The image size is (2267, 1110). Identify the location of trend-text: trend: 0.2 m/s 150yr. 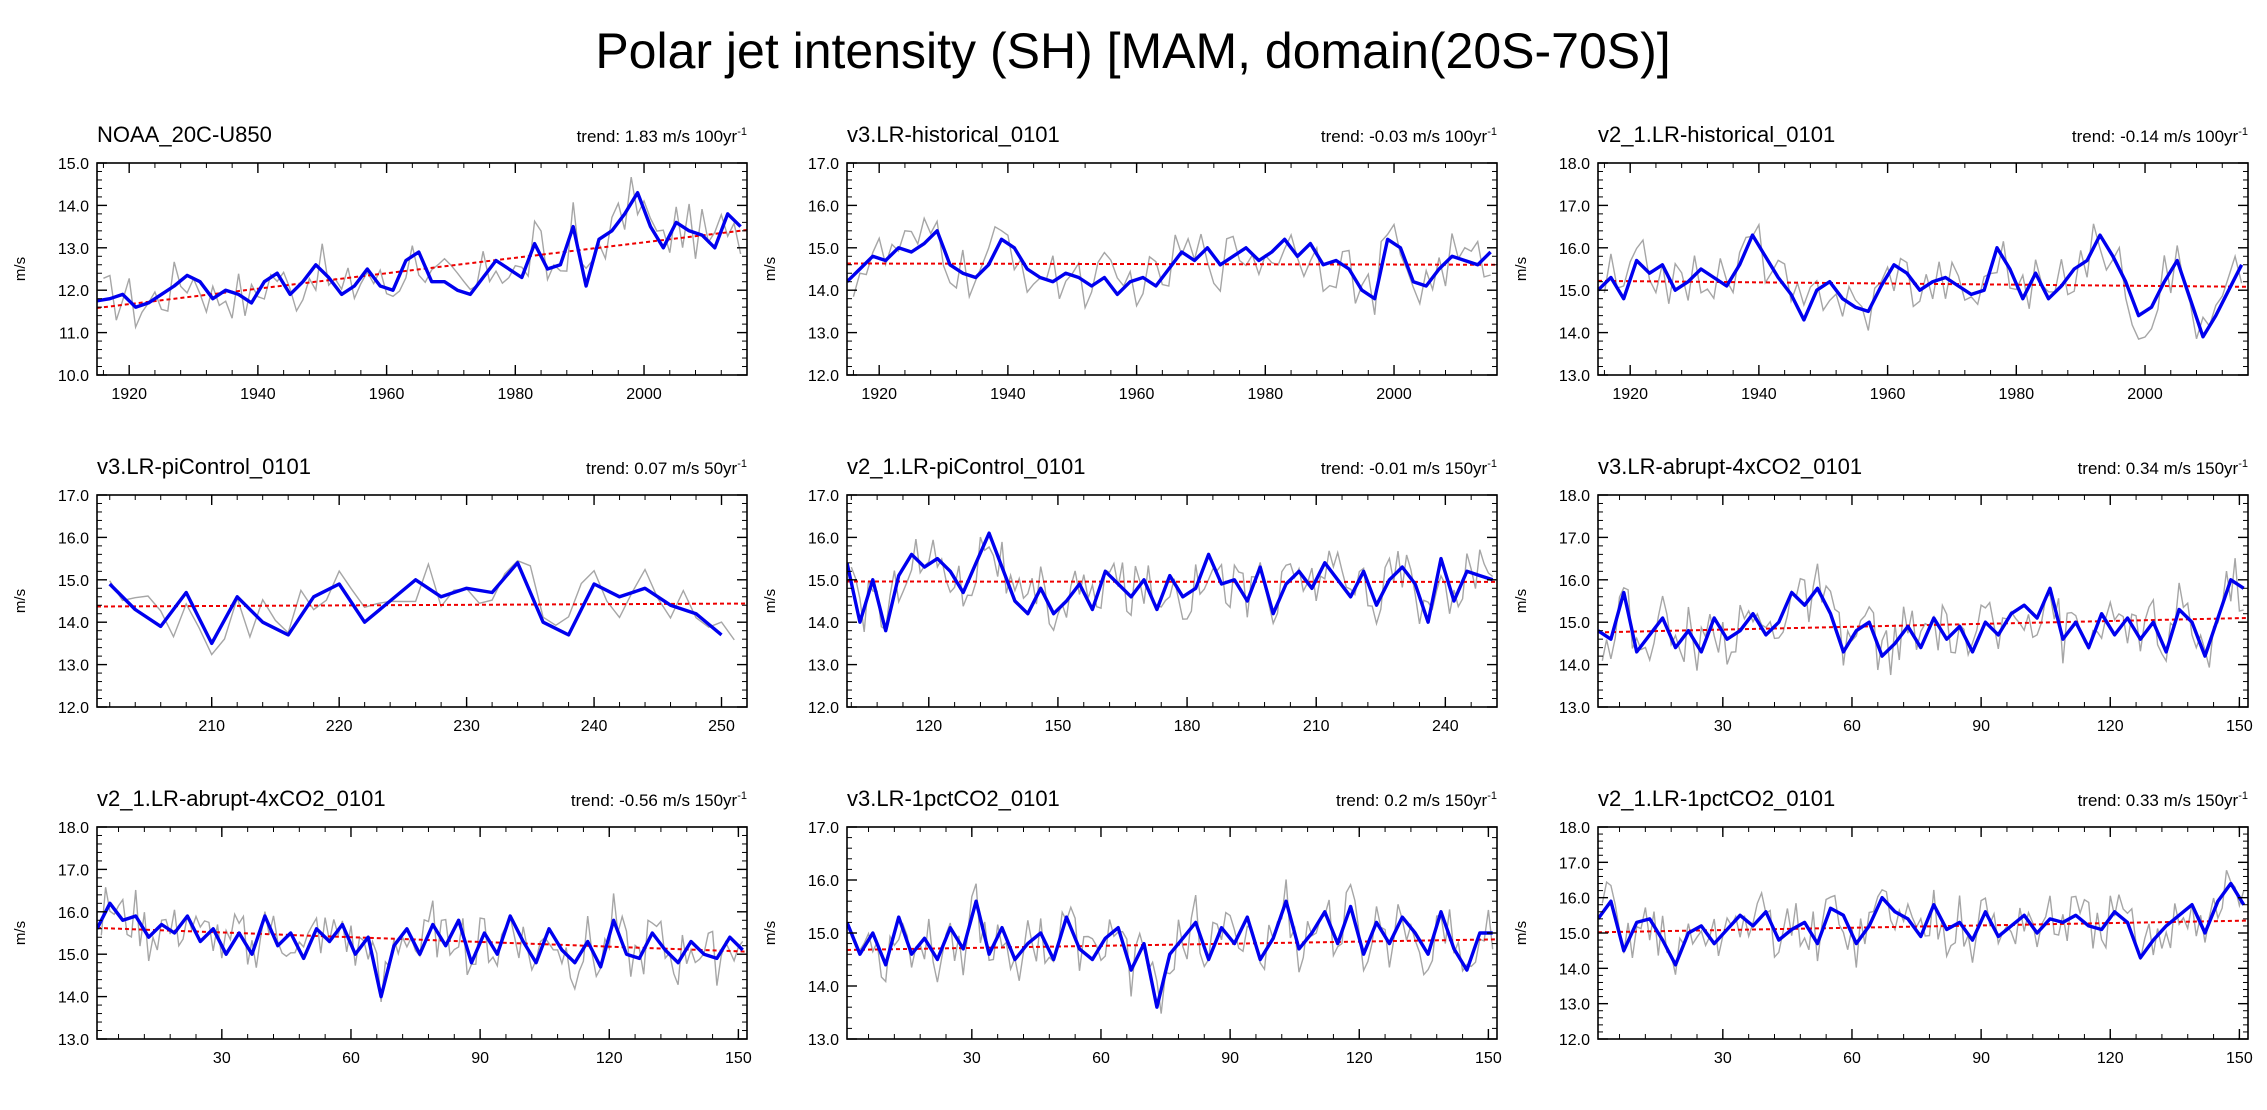
(1412, 800).